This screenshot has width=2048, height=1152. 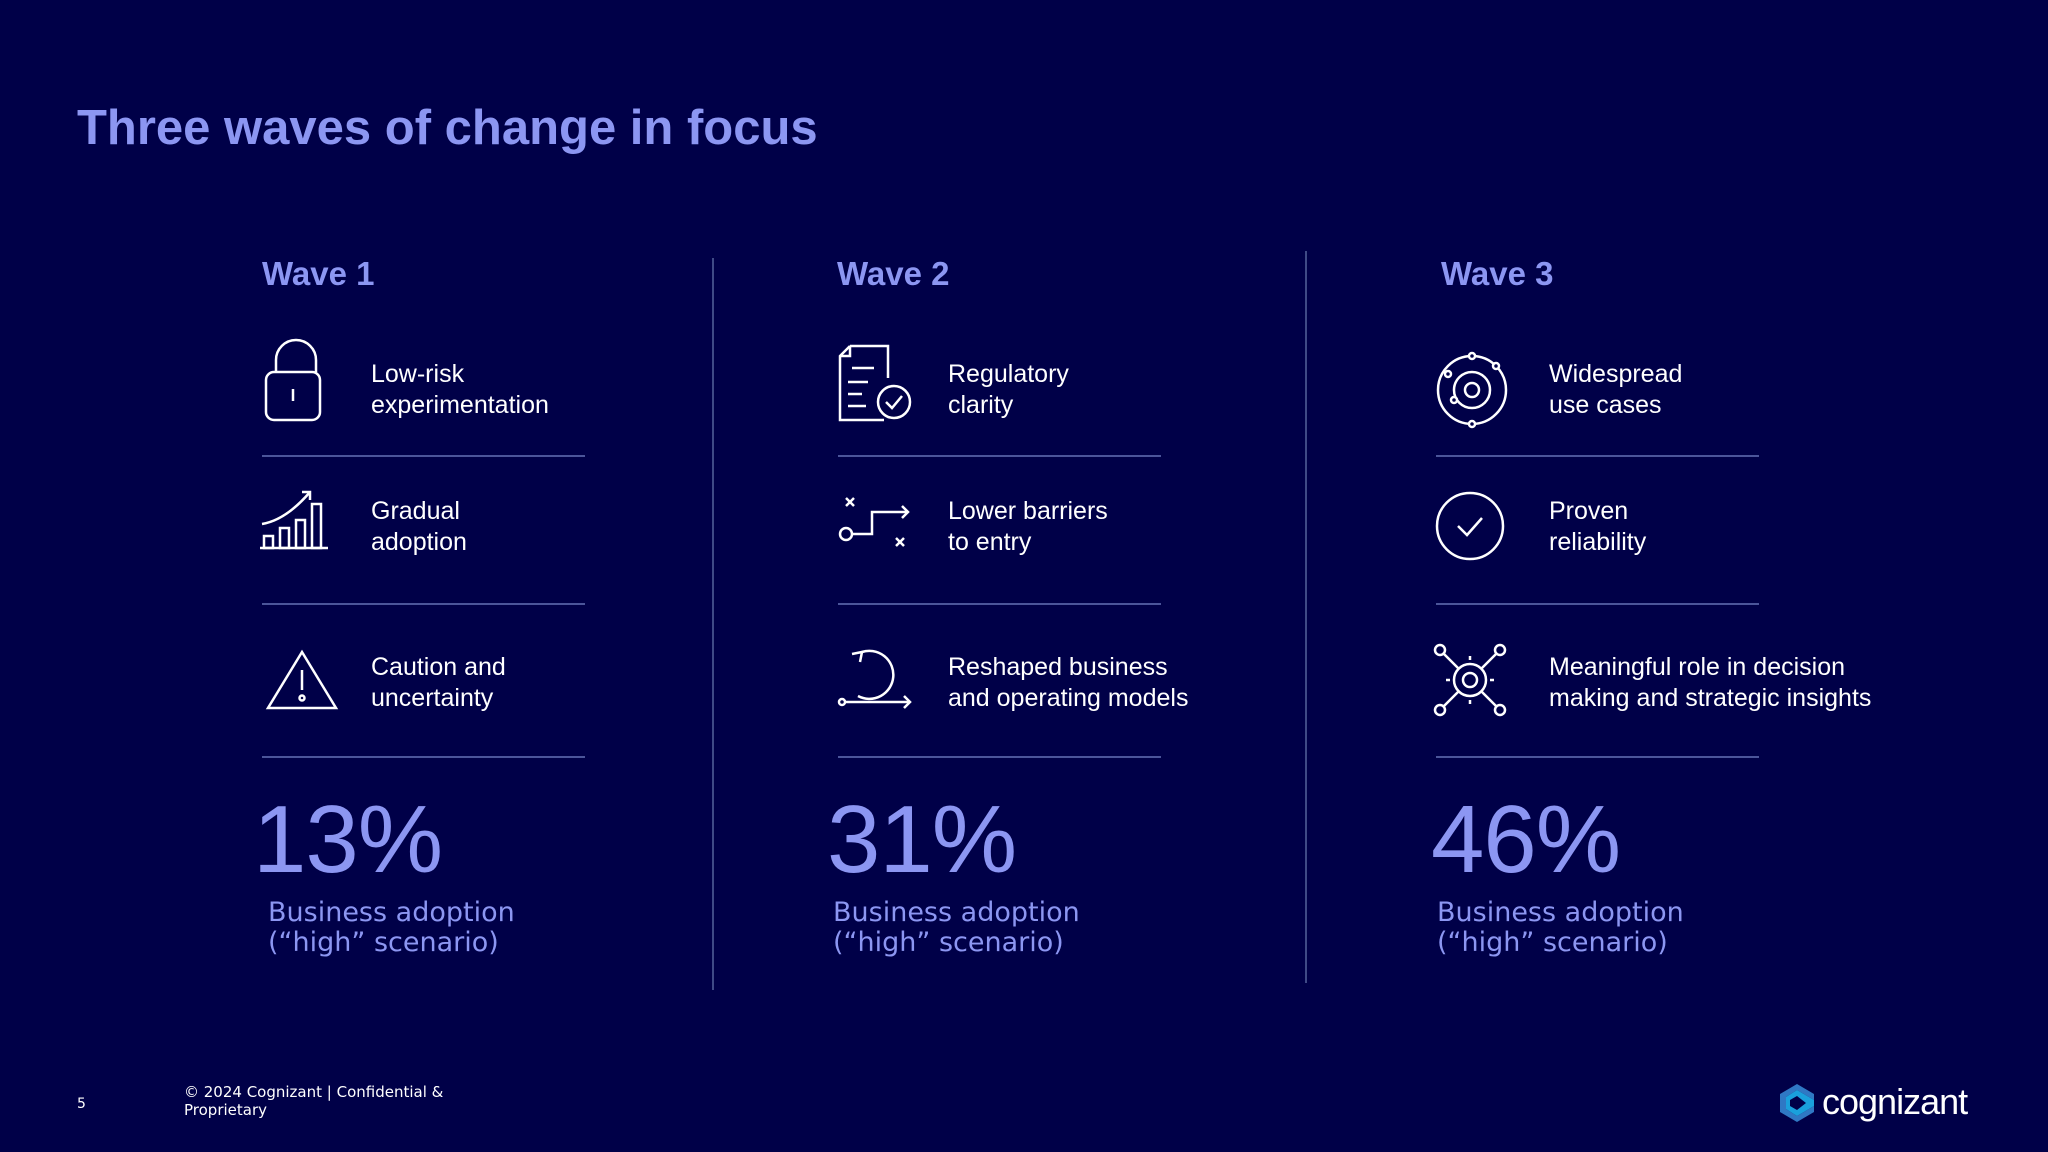 What do you see at coordinates (1797, 1103) in the screenshot?
I see `cognizant-logo-mark-icon` at bounding box center [1797, 1103].